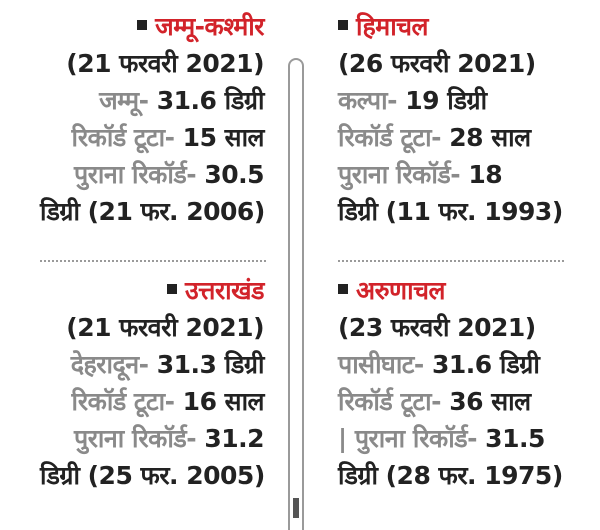  I want to click on record-line: रिकॉर्ड टूटा- 16 साल, so click(152, 401).